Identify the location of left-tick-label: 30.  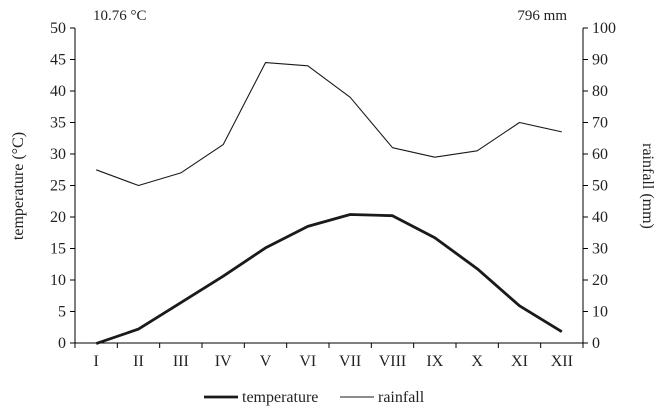
(58, 154).